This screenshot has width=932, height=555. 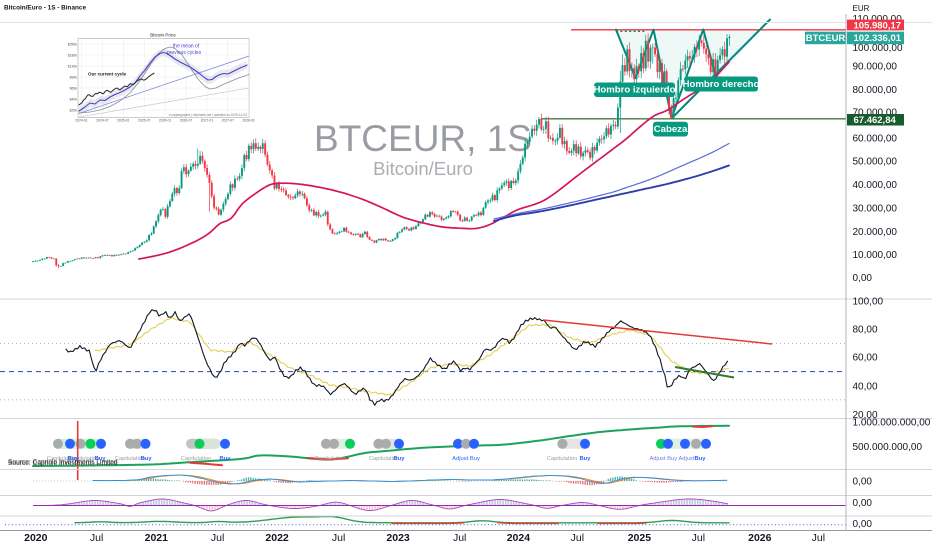 What do you see at coordinates (165, 121) in the screenshot?
I see `svg-text: 2026-01` at bounding box center [165, 121].